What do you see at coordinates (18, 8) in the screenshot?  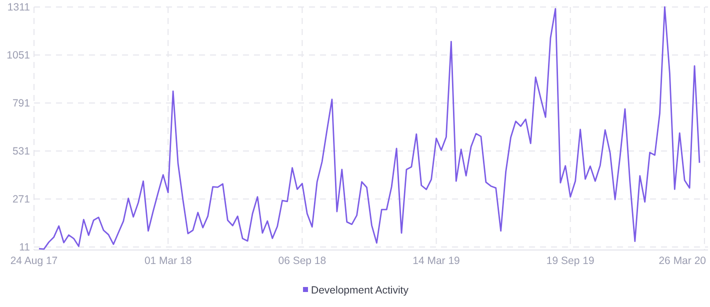 I see `y-tick-label: 1311` at bounding box center [18, 8].